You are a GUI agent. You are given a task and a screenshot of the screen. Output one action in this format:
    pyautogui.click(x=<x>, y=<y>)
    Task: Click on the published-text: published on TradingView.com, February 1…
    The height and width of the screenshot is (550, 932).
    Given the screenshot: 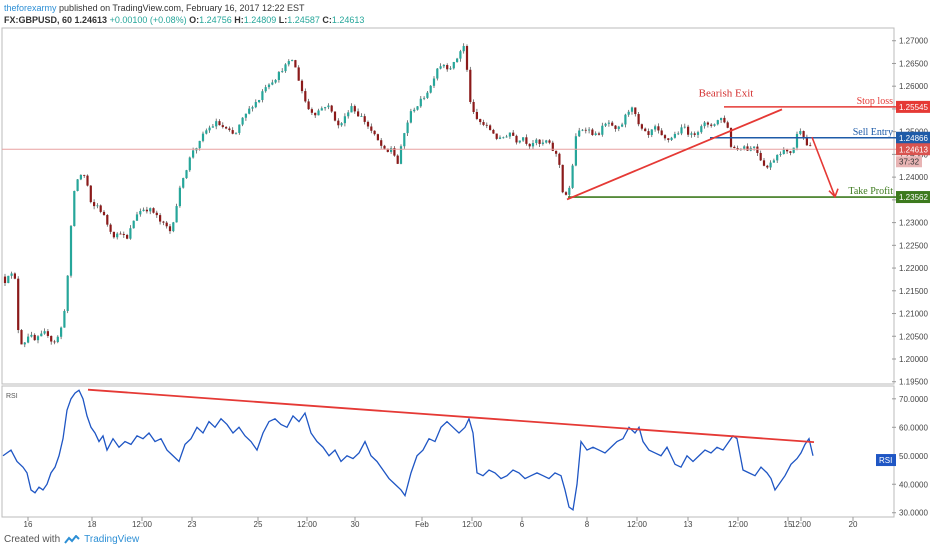 What is the action you would take?
    pyautogui.click(x=182, y=8)
    